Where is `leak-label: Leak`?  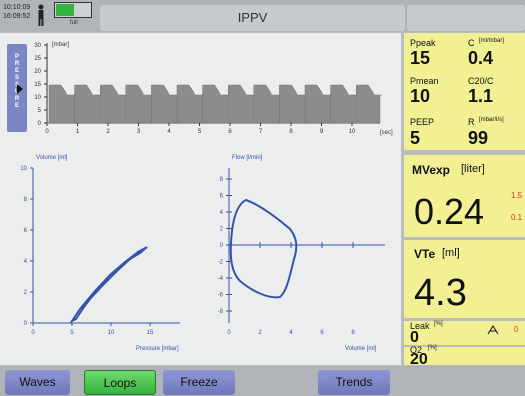 leak-label: Leak is located at coordinates (420, 326).